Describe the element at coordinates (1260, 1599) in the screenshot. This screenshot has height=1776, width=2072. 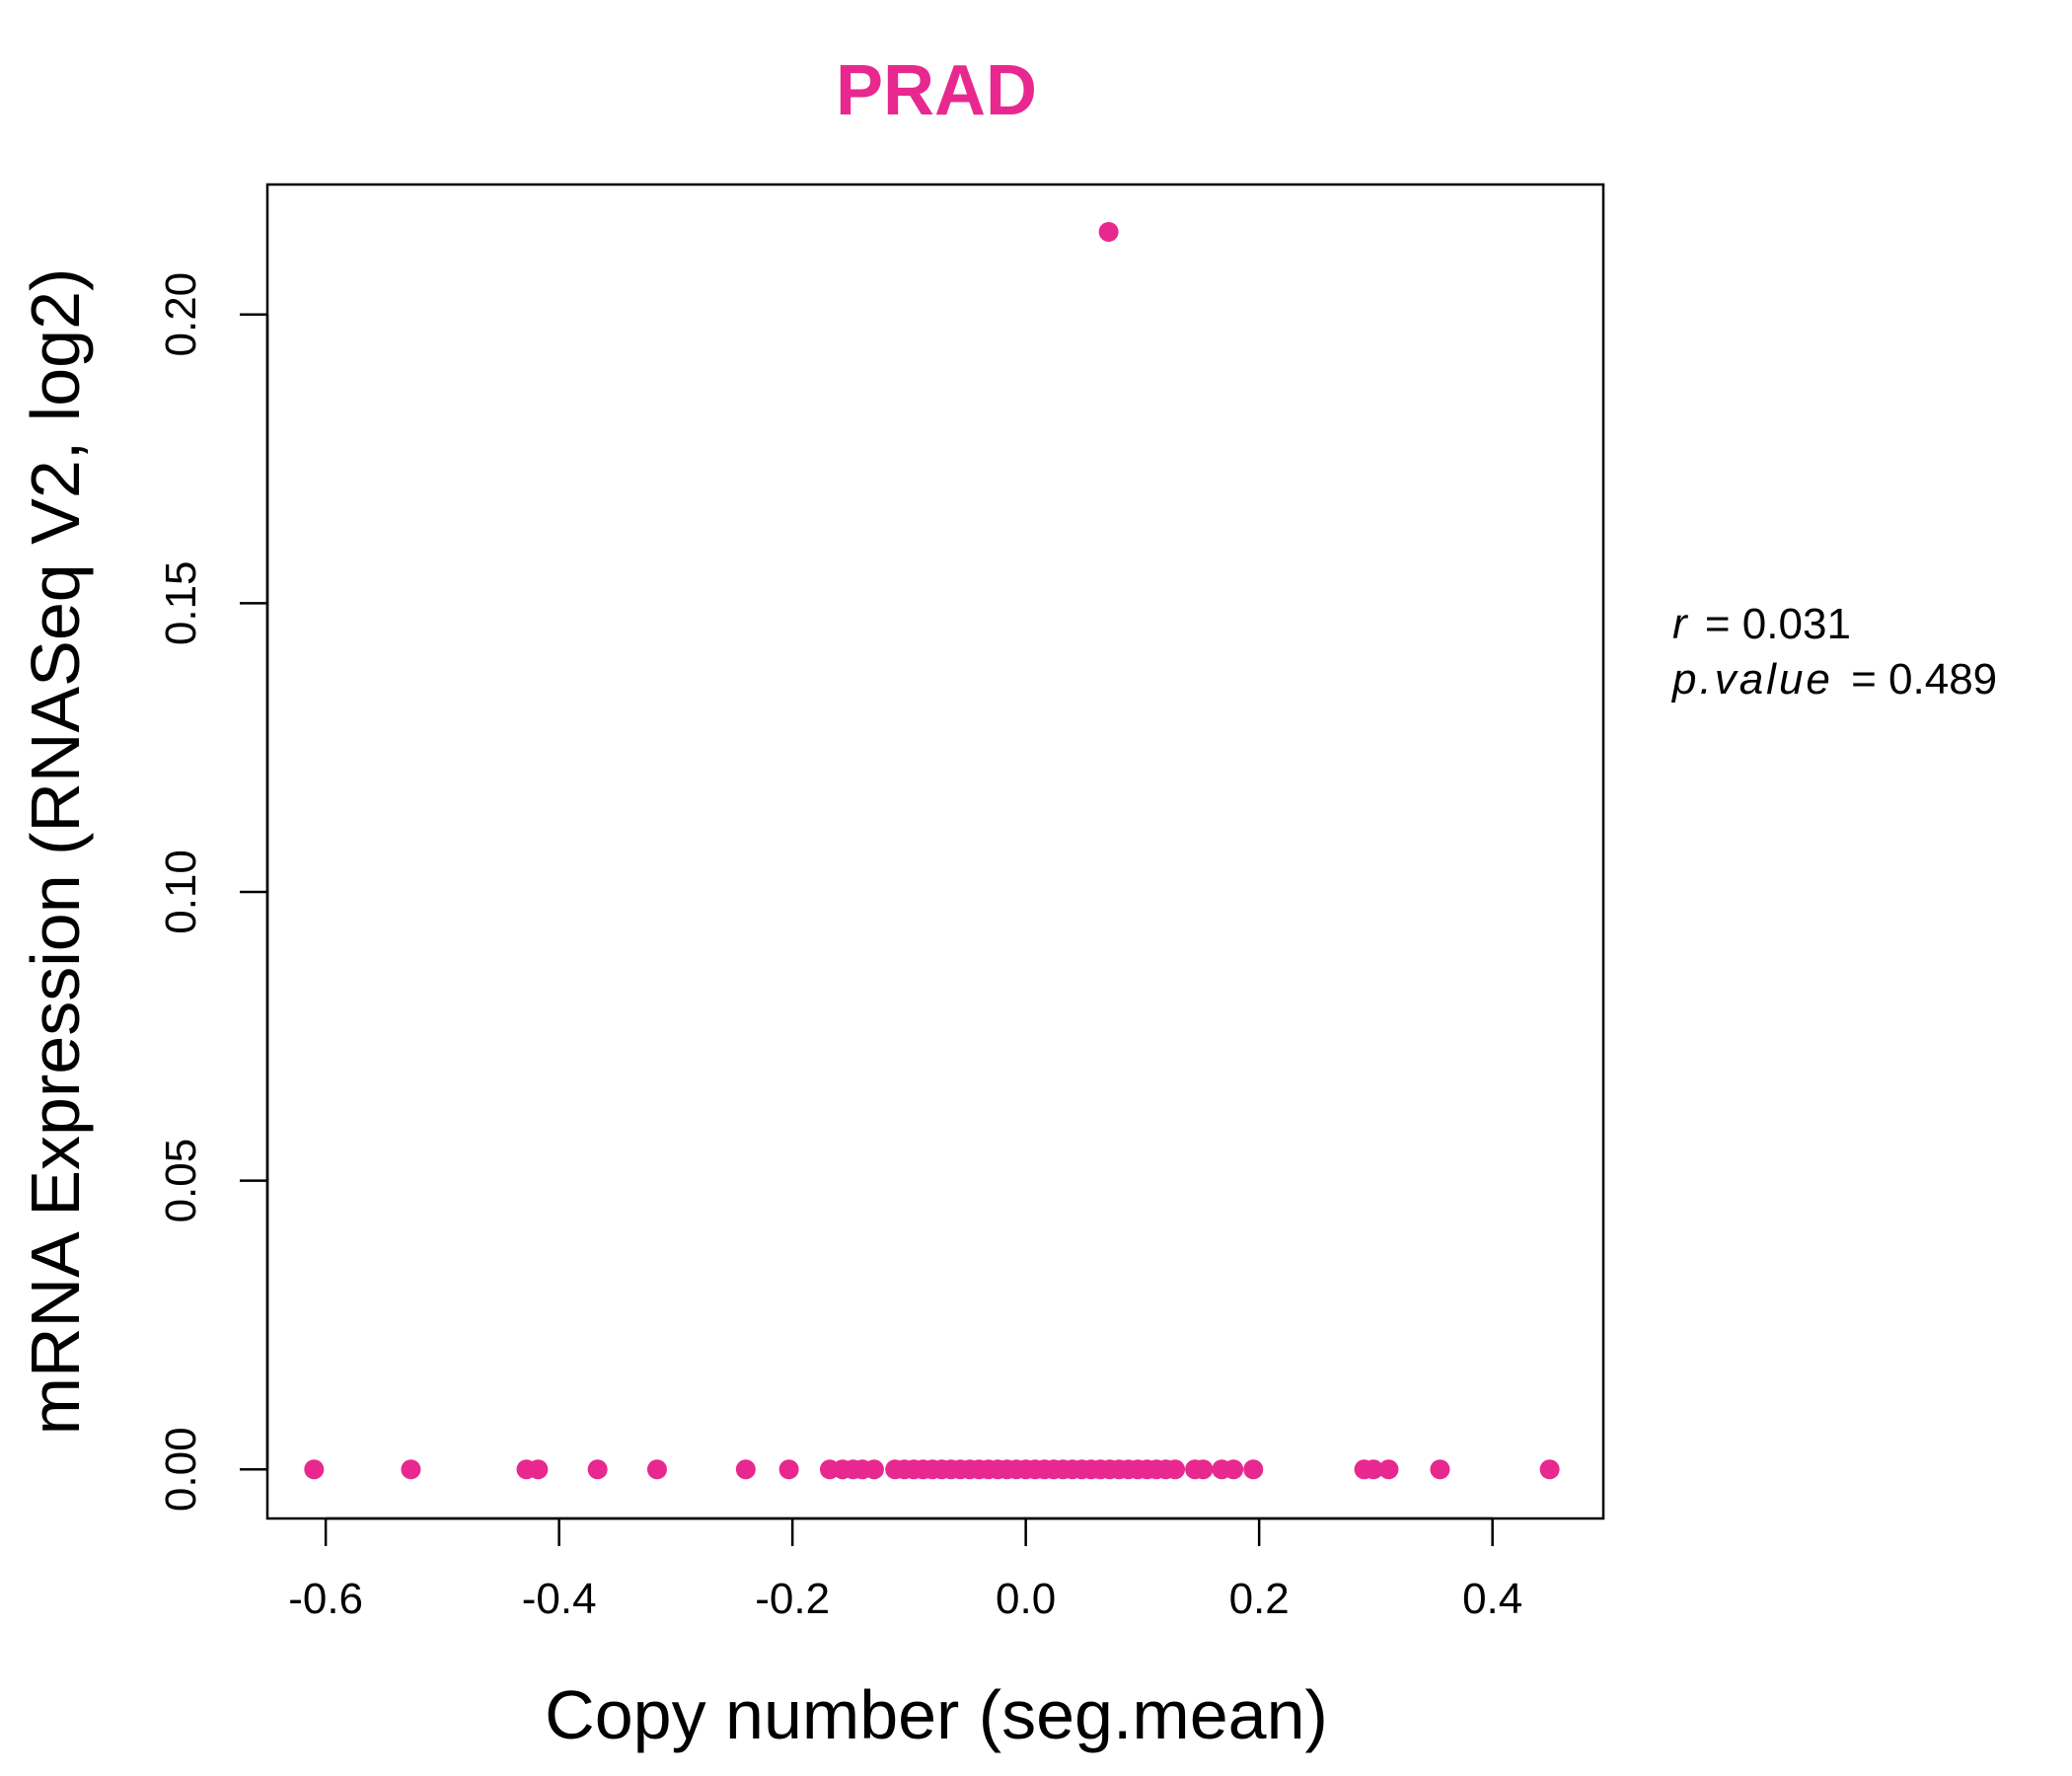
I see `x-tick-label: 0.2` at that location.